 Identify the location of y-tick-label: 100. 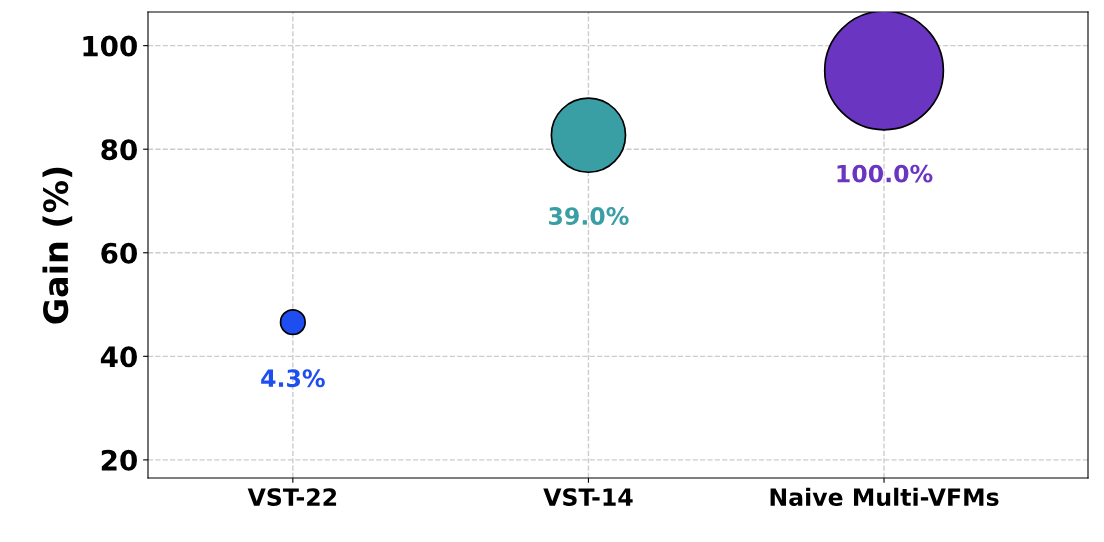
(110, 46).